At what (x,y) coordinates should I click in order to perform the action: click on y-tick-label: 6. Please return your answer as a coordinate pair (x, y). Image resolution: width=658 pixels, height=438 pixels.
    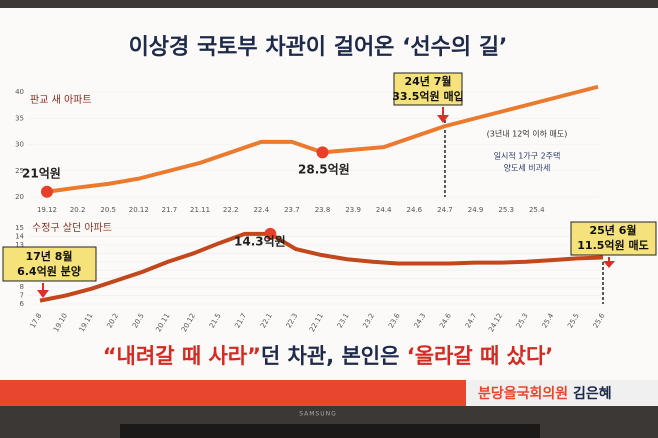
    Looking at the image, I should click on (22, 304).